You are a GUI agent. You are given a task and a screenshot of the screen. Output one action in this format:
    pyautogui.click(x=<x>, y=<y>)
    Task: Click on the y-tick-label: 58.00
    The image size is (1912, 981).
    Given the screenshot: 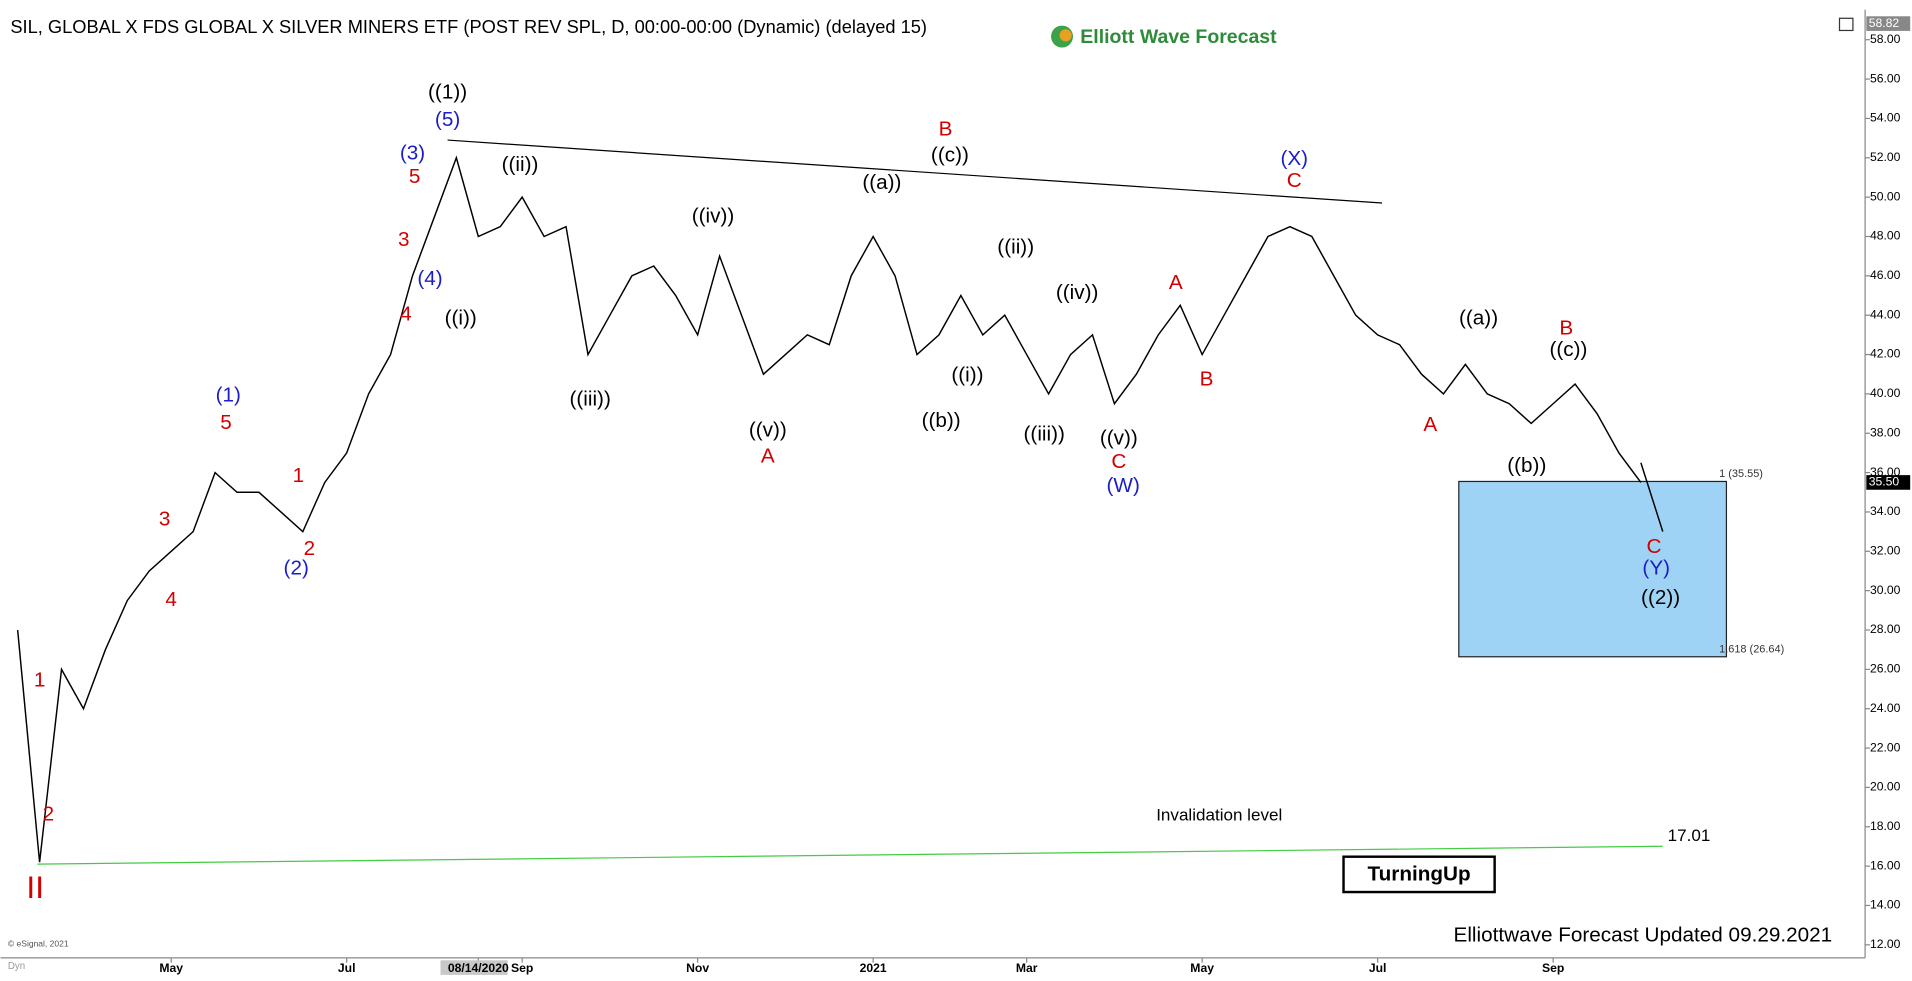 What is the action you would take?
    pyautogui.click(x=1885, y=39)
    